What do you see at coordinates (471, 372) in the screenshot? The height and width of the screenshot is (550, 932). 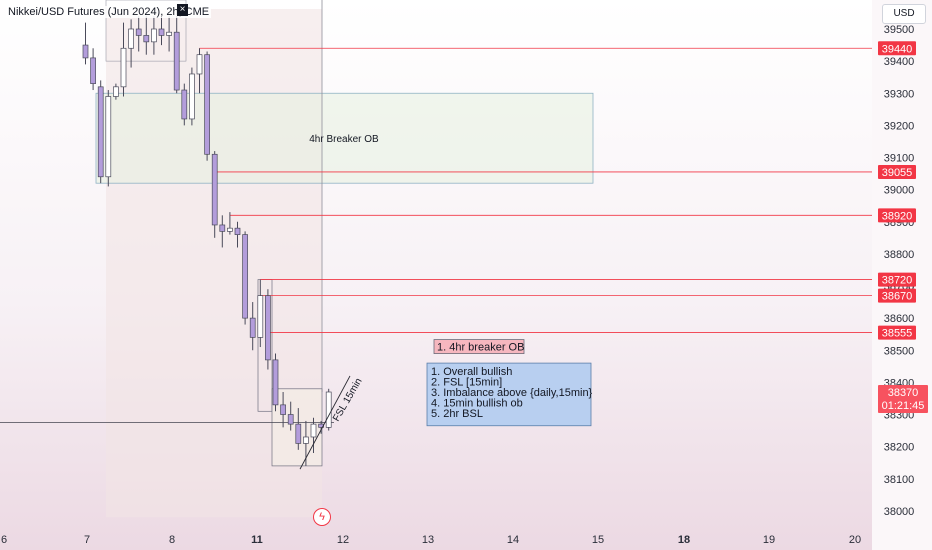 I see `checklist-line: 1. Overall bullish` at bounding box center [471, 372].